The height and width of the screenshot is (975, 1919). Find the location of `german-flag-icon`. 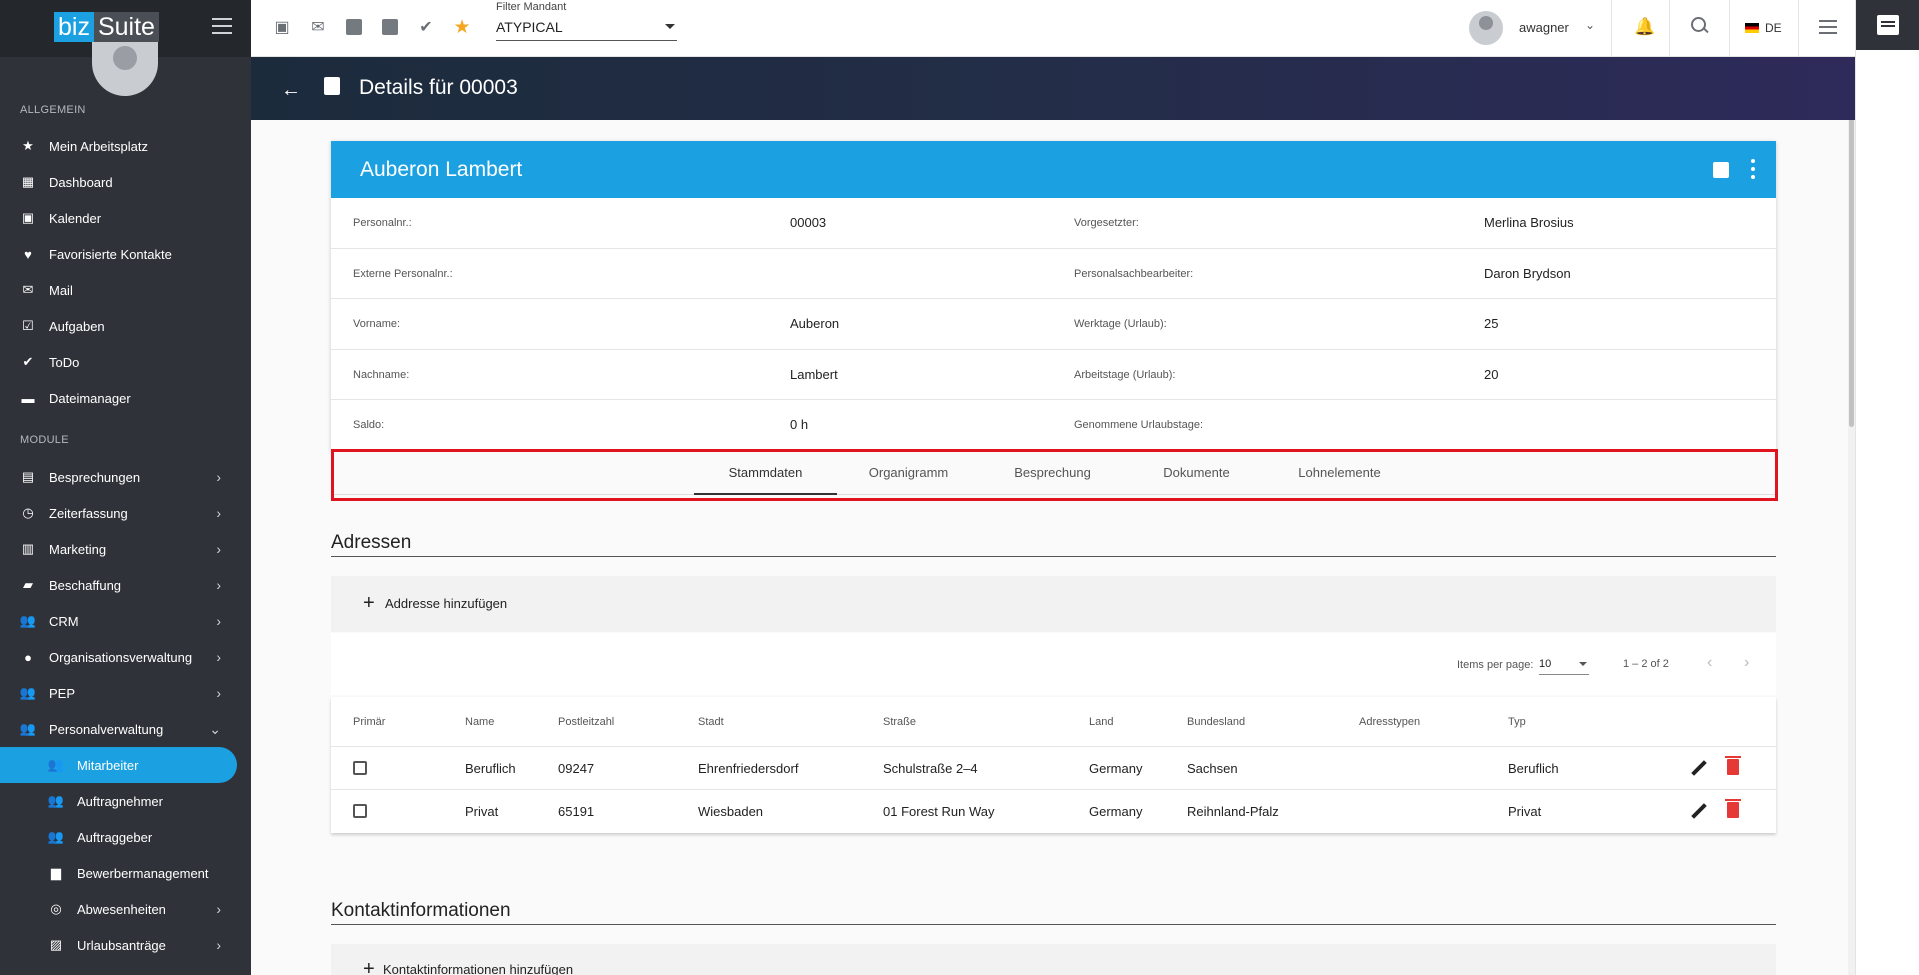

german-flag-icon is located at coordinates (1752, 28).